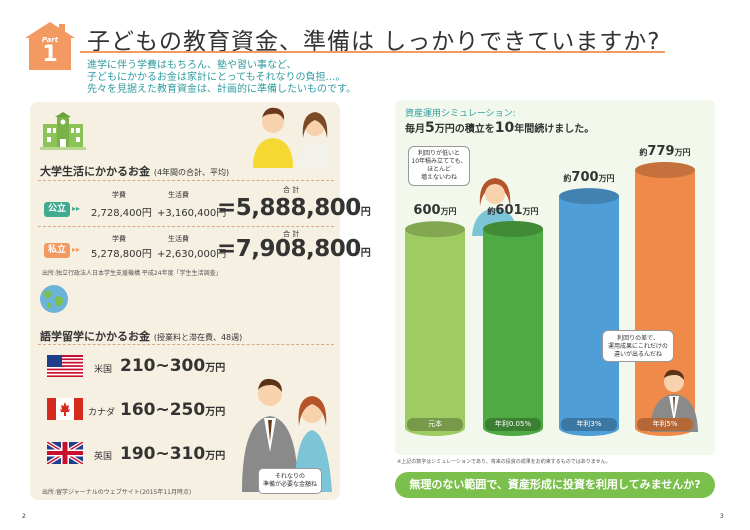 This screenshot has height=530, width=750. Describe the element at coordinates (135, 171) in the screenshot. I see `university-cost-title: 大学生活にかかるお金 (4年間の合計、平均)` at that location.